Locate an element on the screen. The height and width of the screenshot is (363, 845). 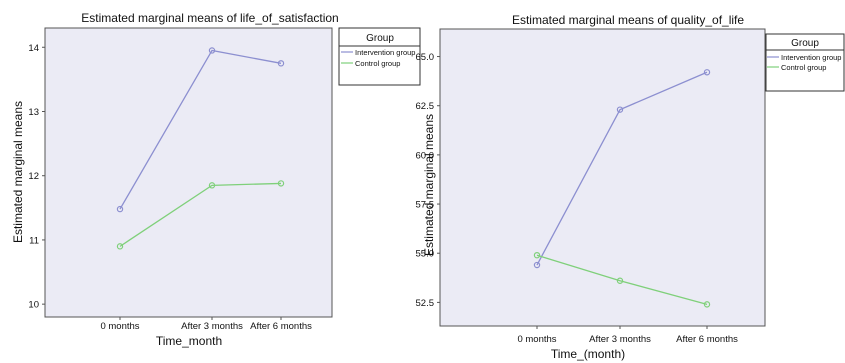
y-tick-label: 57.5 is located at coordinates (425, 205).